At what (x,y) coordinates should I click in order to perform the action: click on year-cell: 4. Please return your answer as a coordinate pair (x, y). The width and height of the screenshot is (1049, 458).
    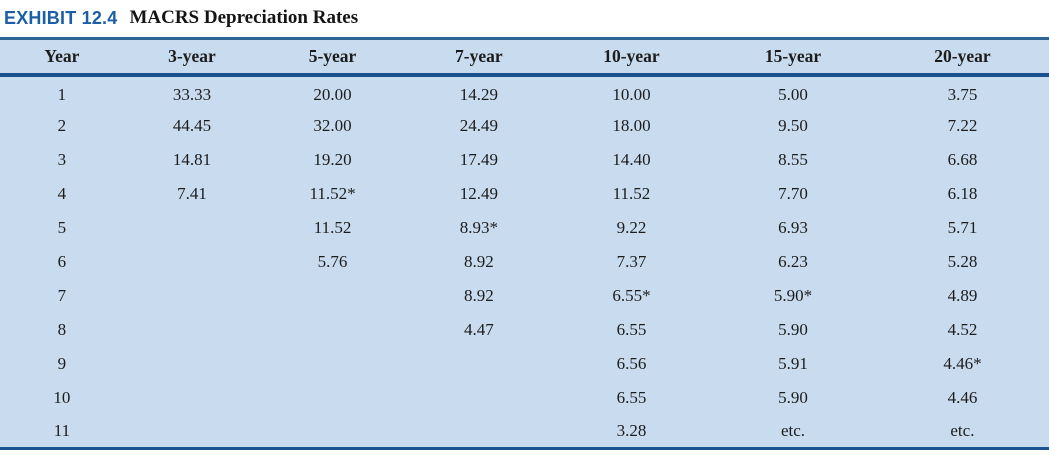
    Looking at the image, I should click on (62, 193).